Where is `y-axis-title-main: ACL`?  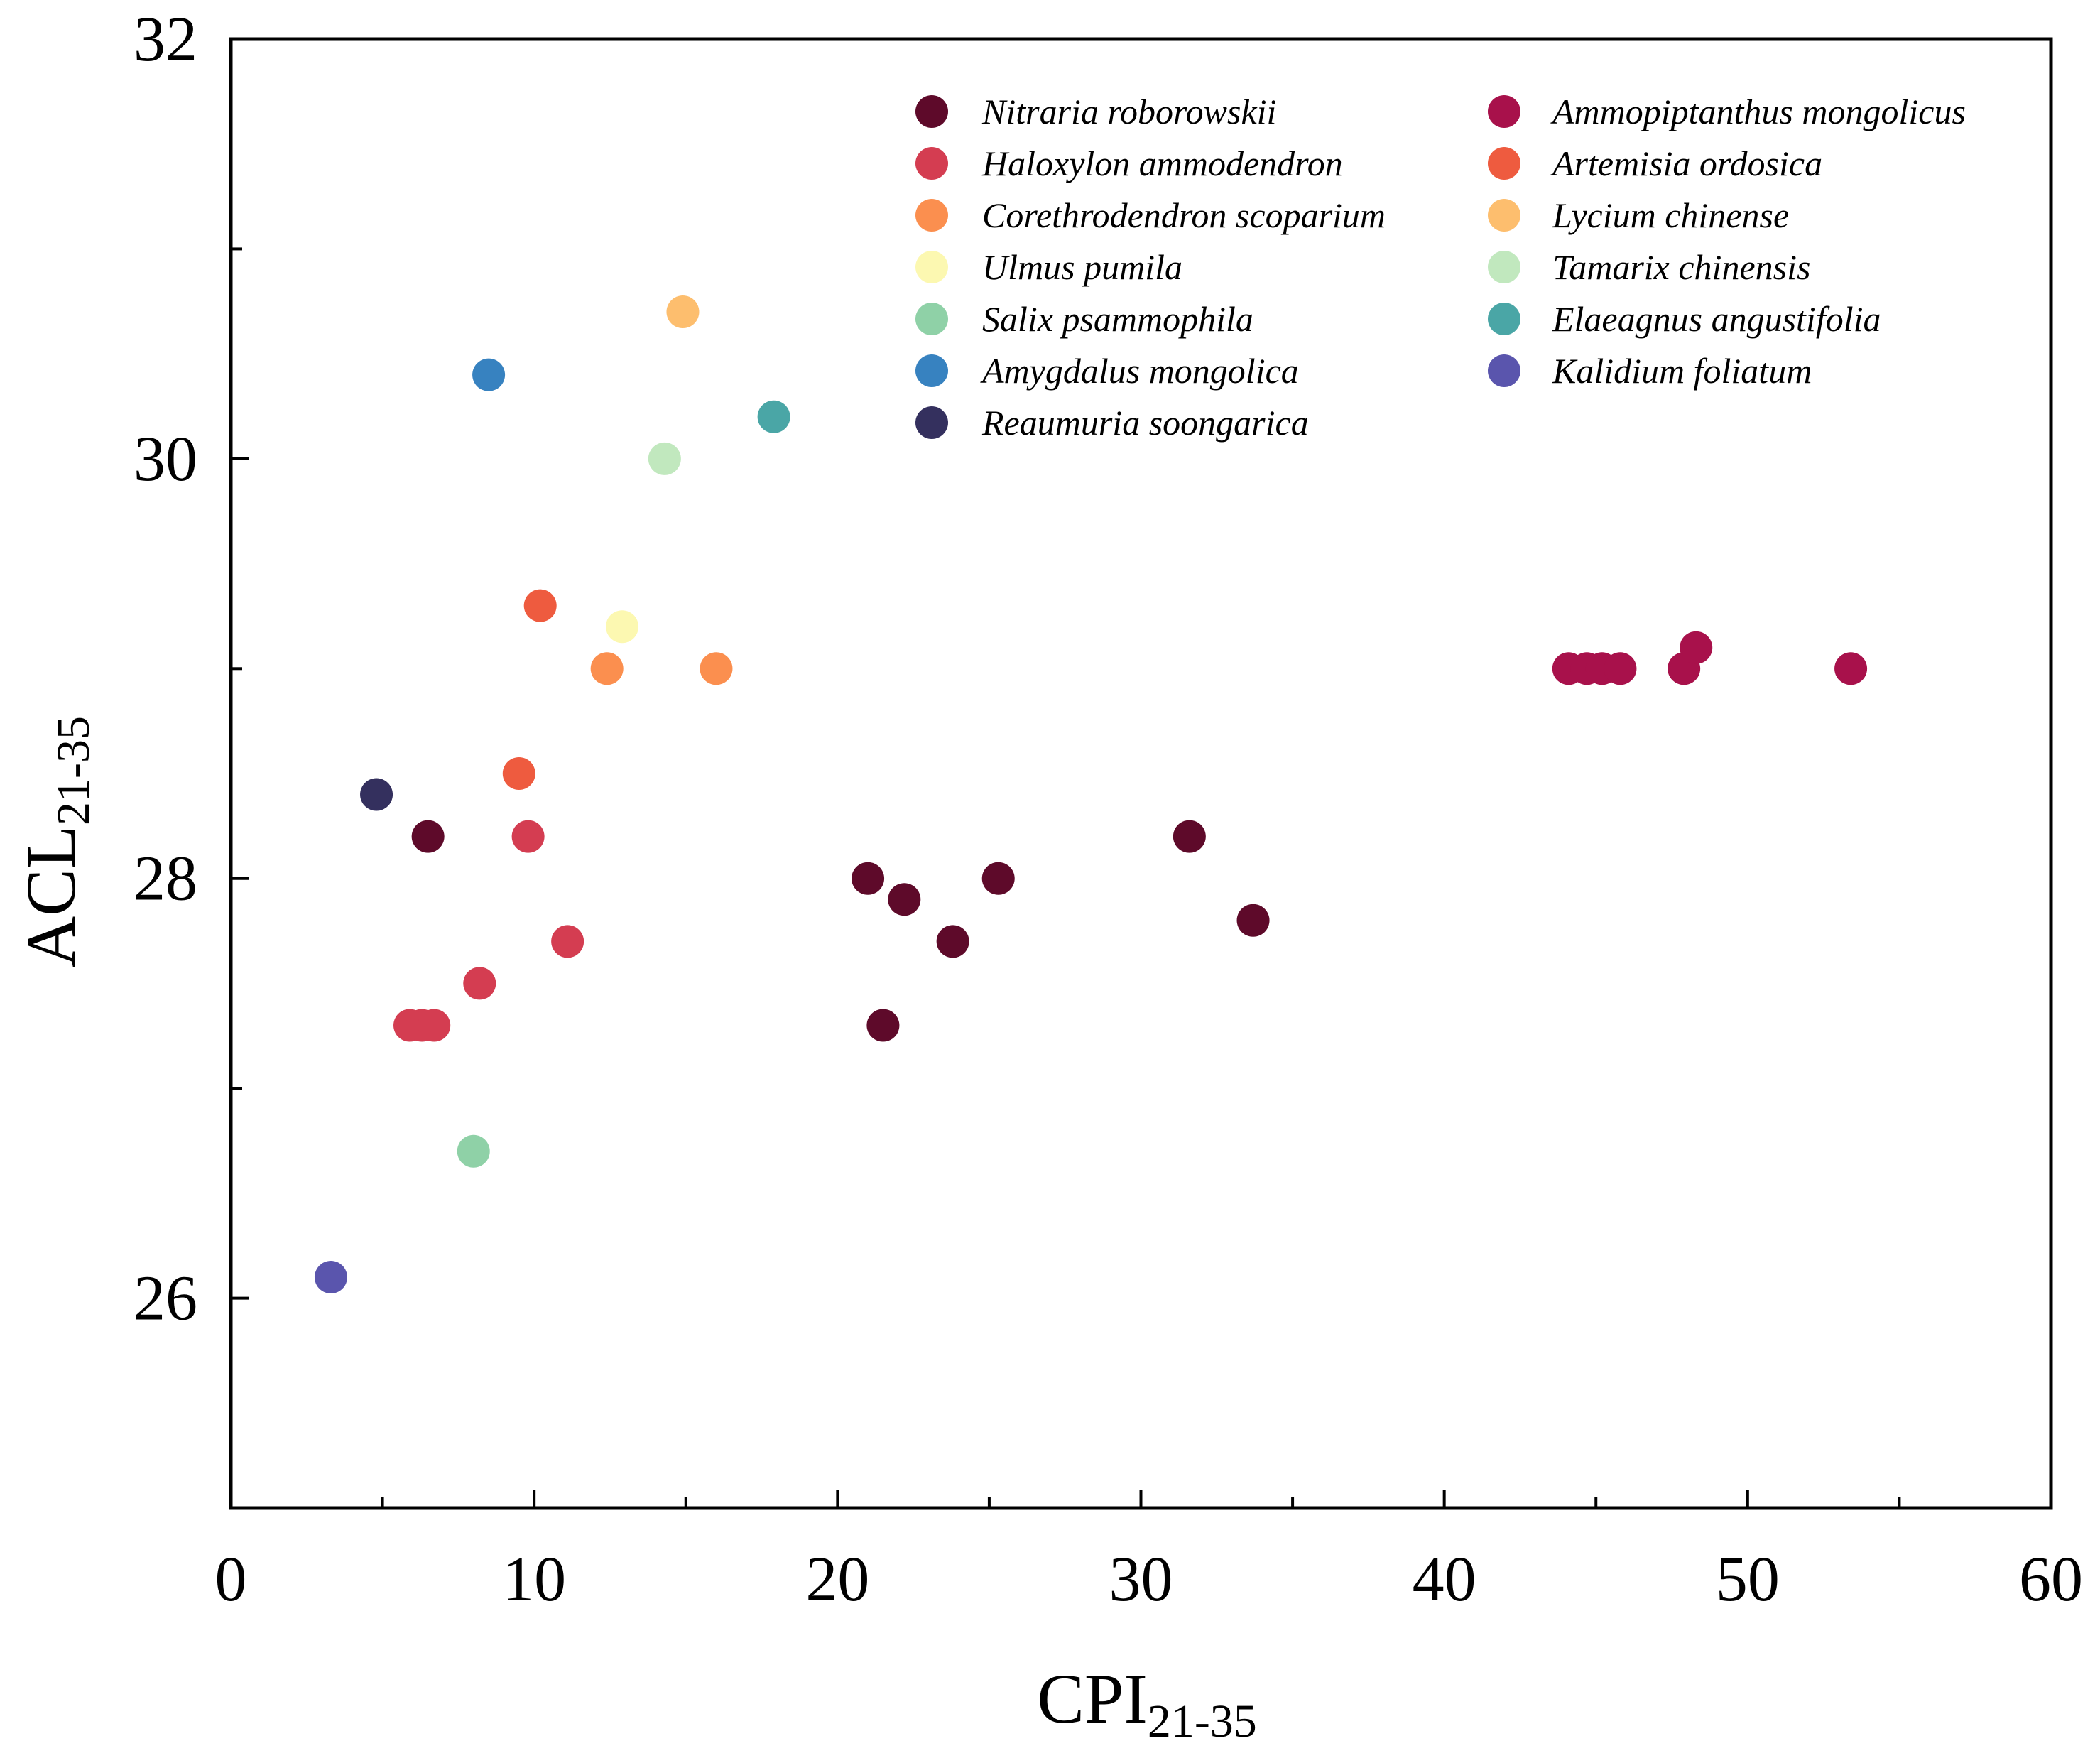
y-axis-title-main: ACL is located at coordinates (50, 896).